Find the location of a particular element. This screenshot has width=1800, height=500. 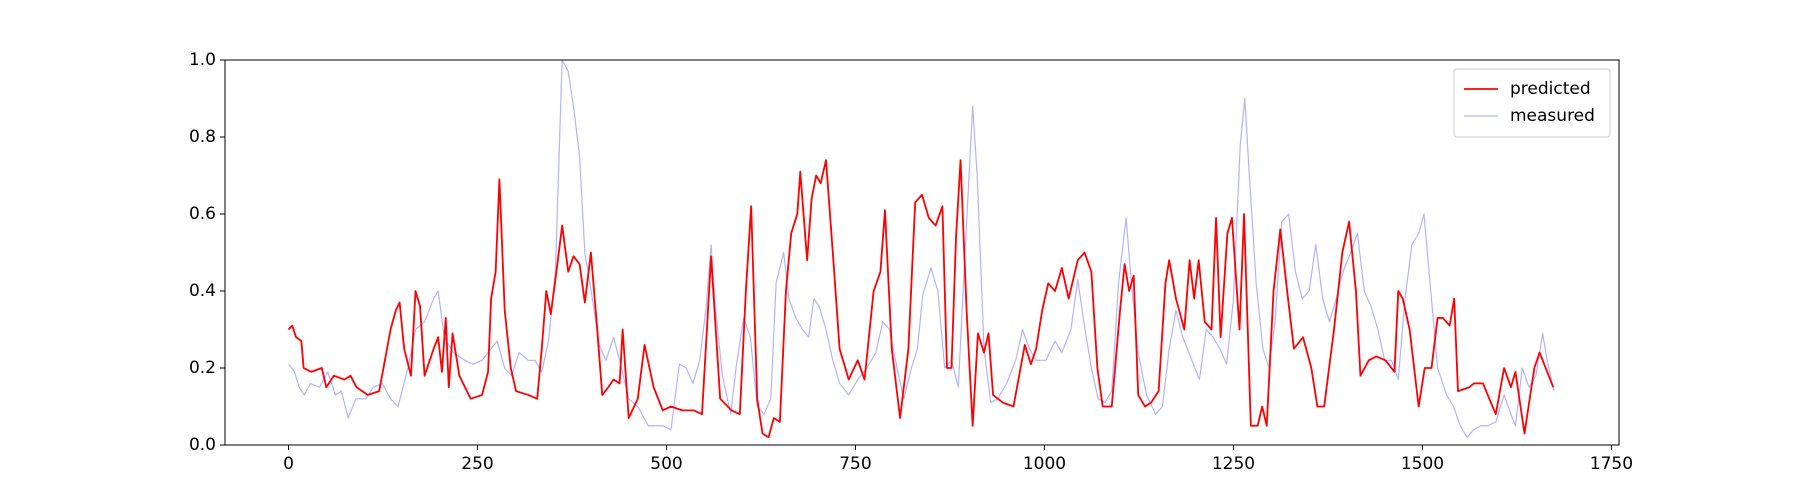

legend-frame is located at coordinates (1532, 103).